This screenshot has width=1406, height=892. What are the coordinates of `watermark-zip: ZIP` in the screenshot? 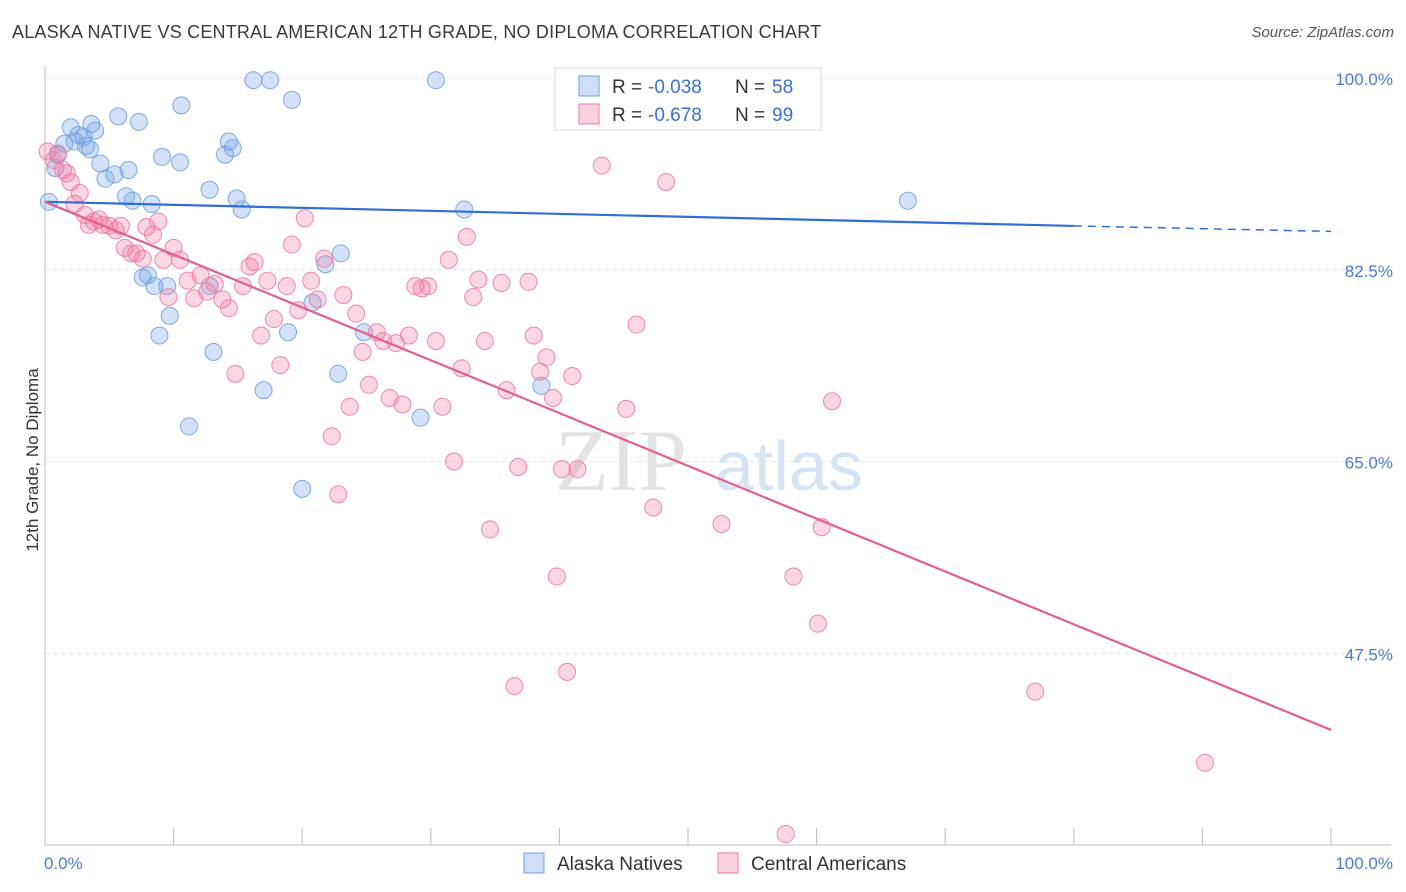 It's located at (621, 461).